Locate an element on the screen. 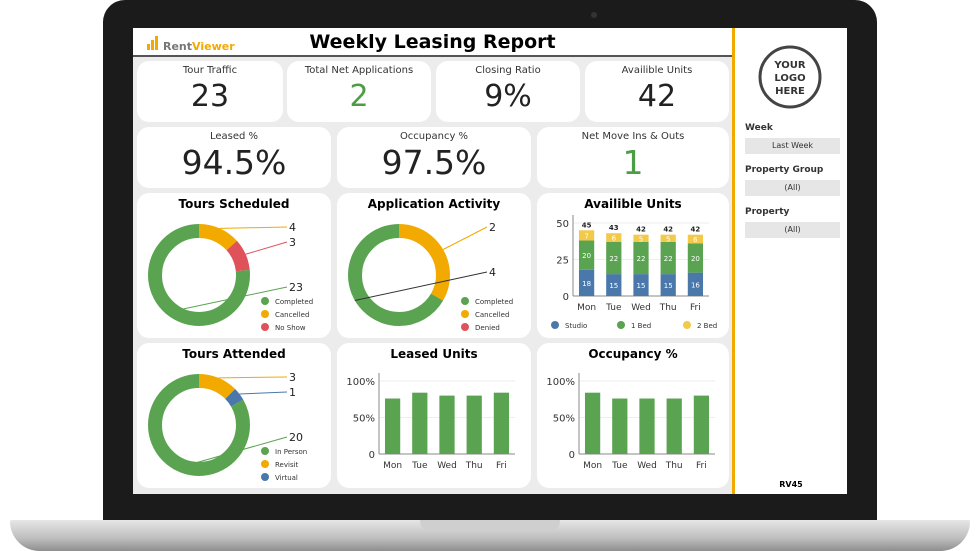 The image size is (980, 551). svg-text: YOUR is located at coordinates (789, 65).